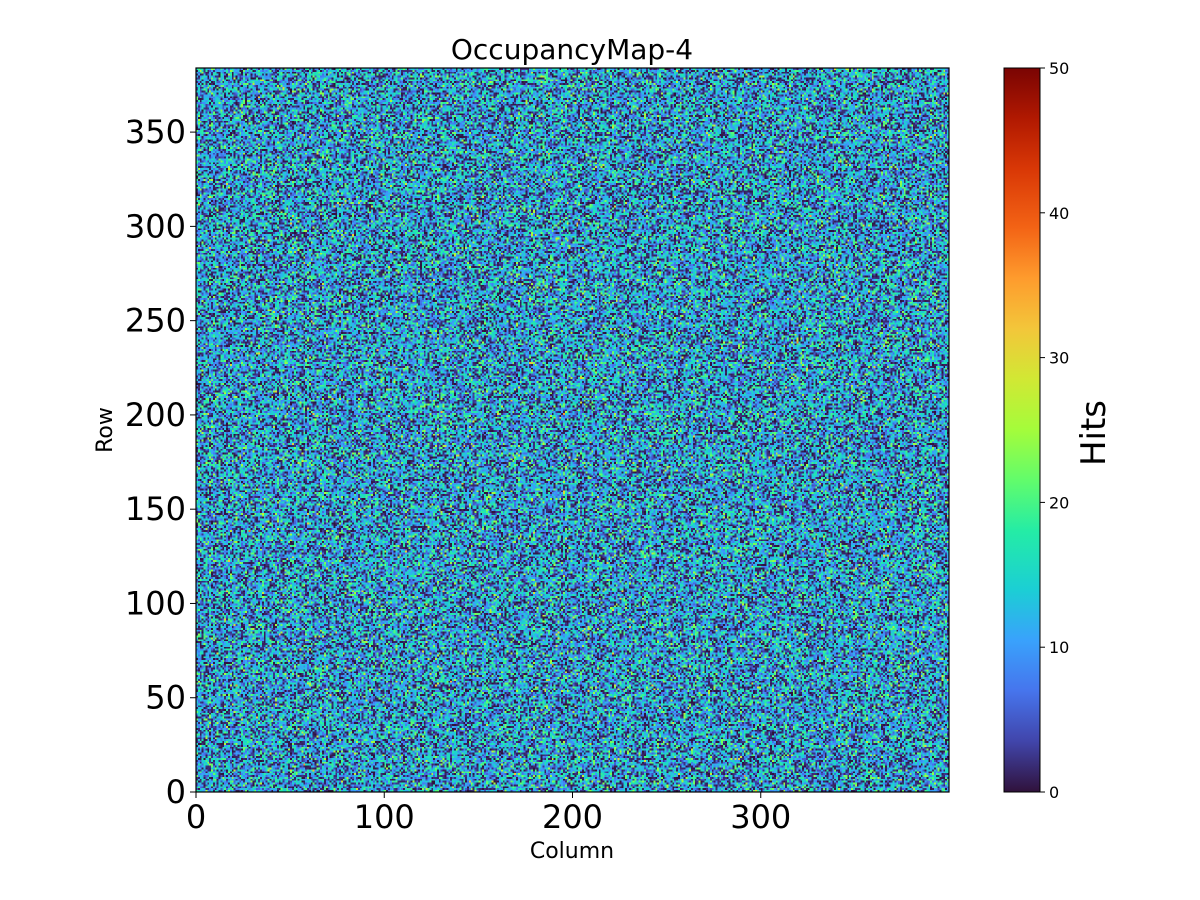 The height and width of the screenshot is (900, 1200). Describe the element at coordinates (1022, 430) in the screenshot. I see `colorbar-gradient` at that location.